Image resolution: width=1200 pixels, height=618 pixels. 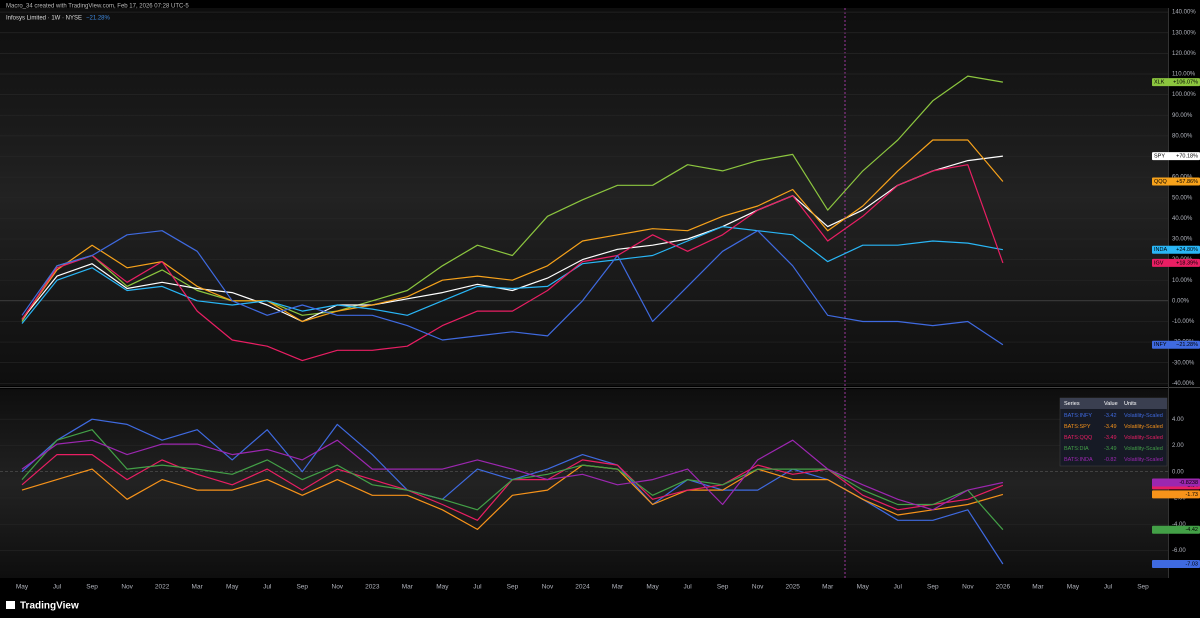 I want to click on last-value-name: INFY, so click(x=1160, y=345).